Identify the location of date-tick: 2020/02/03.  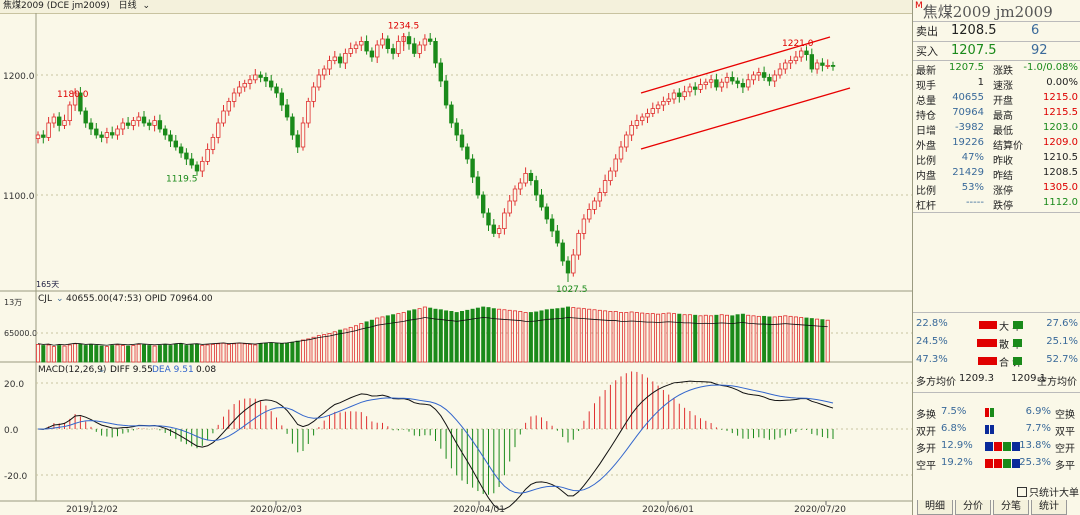
(276, 510).